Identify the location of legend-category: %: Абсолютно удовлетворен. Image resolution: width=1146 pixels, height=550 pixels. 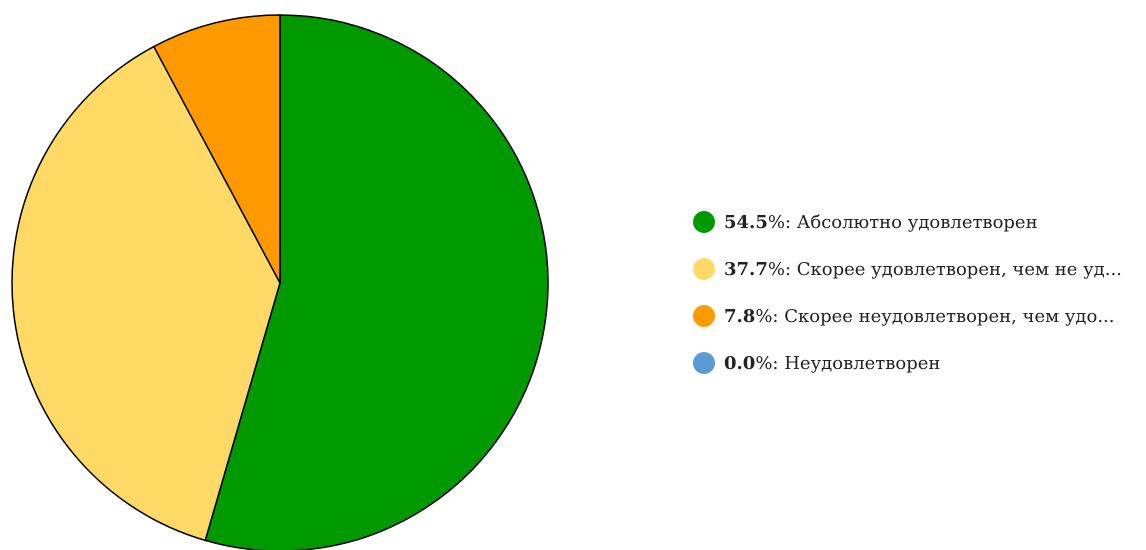
(903, 222).